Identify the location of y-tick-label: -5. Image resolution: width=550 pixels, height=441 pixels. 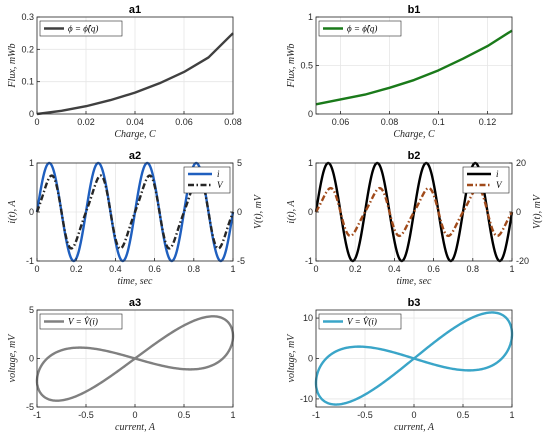
(30, 407).